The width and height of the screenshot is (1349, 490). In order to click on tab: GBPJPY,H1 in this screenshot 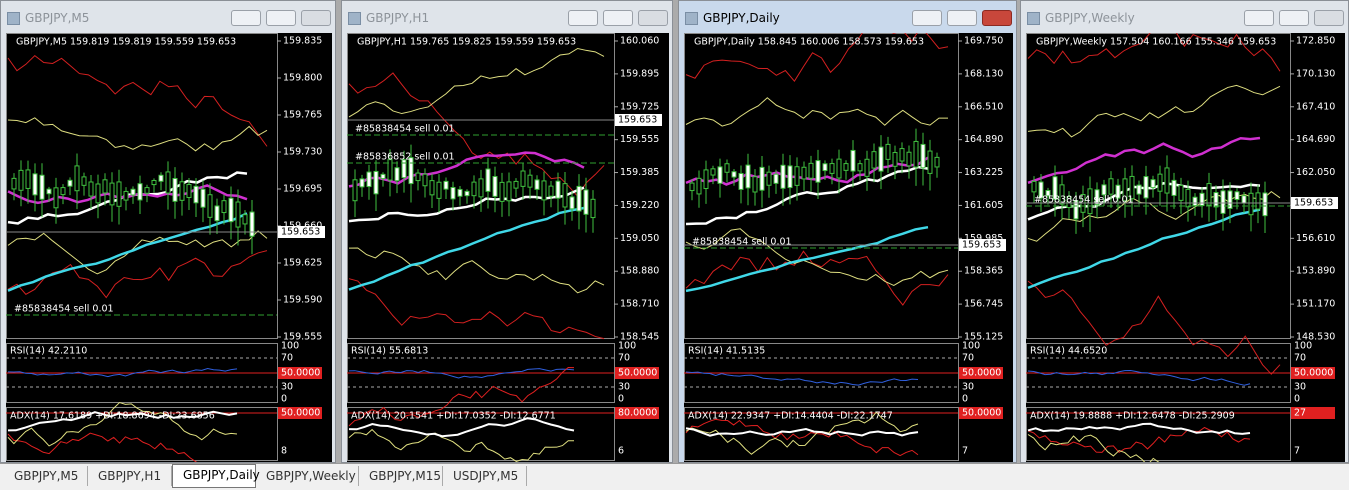, I will do `click(130, 476)`.